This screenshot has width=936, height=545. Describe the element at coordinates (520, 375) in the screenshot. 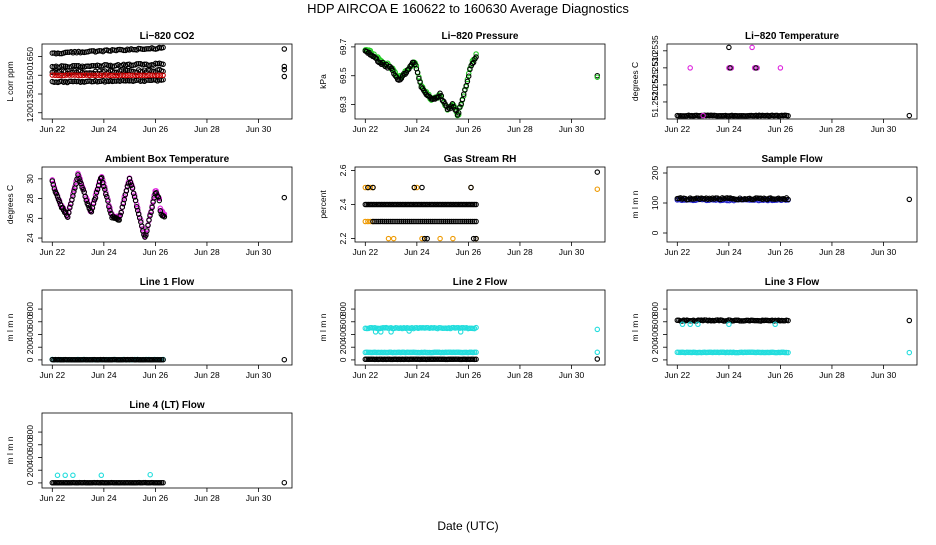

I see `x-tick-label: Jun 28` at that location.